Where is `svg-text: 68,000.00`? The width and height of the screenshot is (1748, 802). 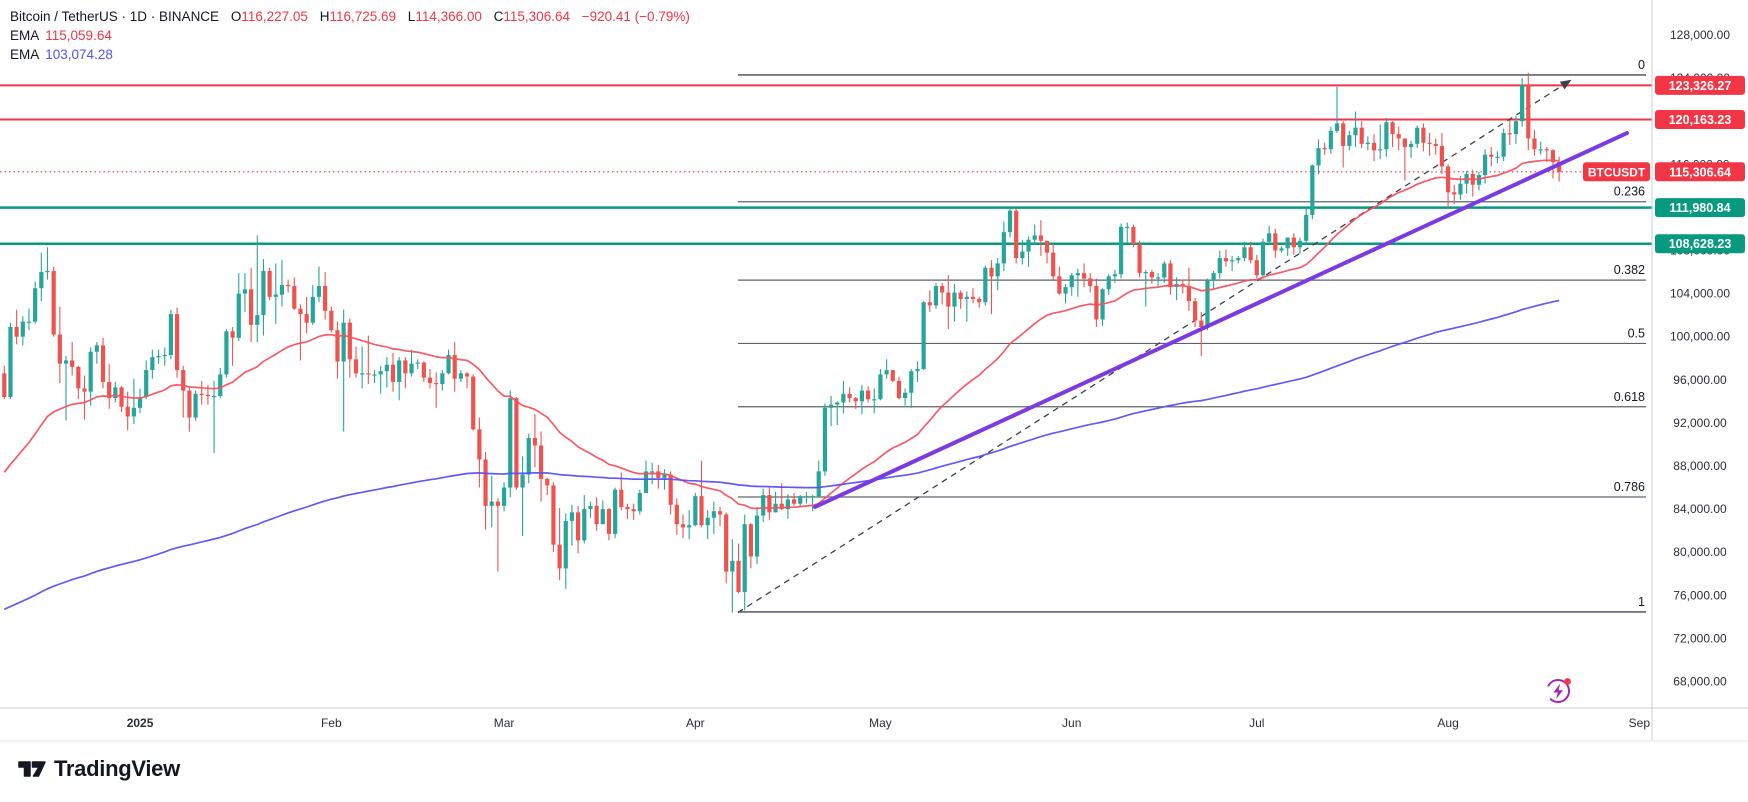
svg-text: 68,000.00 is located at coordinates (1700, 682).